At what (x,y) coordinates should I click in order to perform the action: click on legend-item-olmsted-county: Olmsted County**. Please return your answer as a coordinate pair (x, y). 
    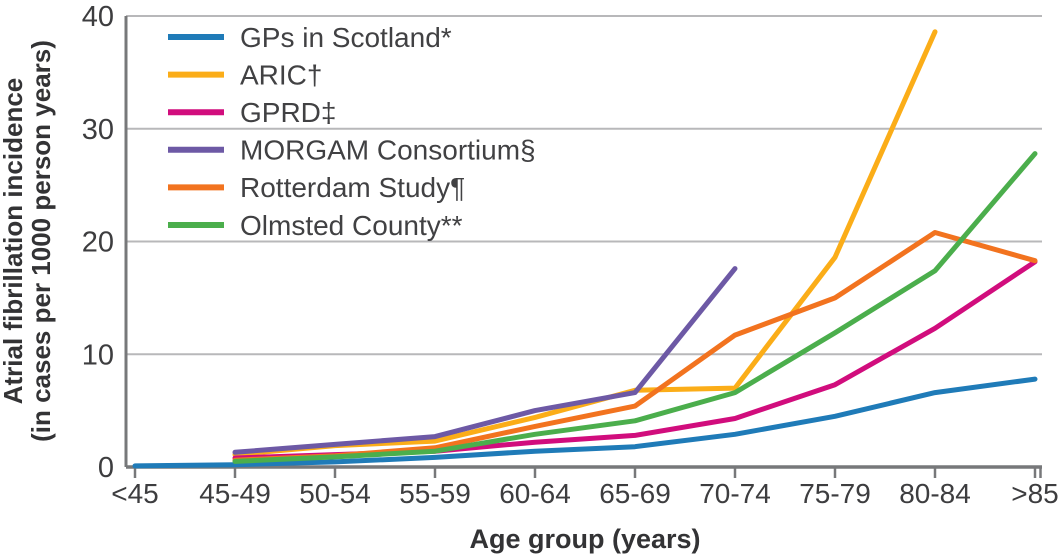
    Looking at the image, I should click on (315, 225).